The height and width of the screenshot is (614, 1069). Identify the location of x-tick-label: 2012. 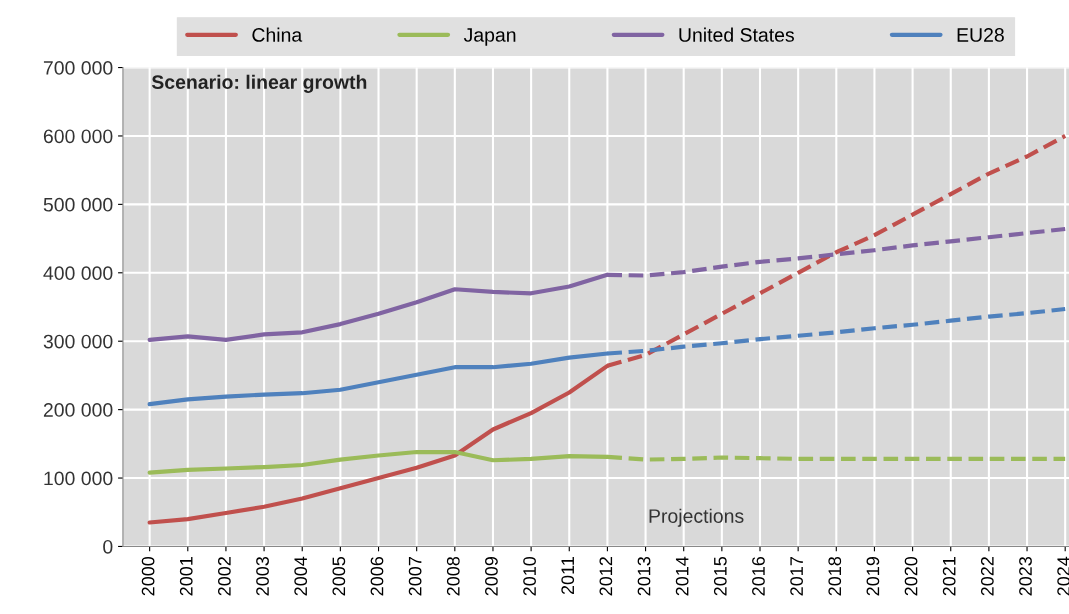
(606, 576).